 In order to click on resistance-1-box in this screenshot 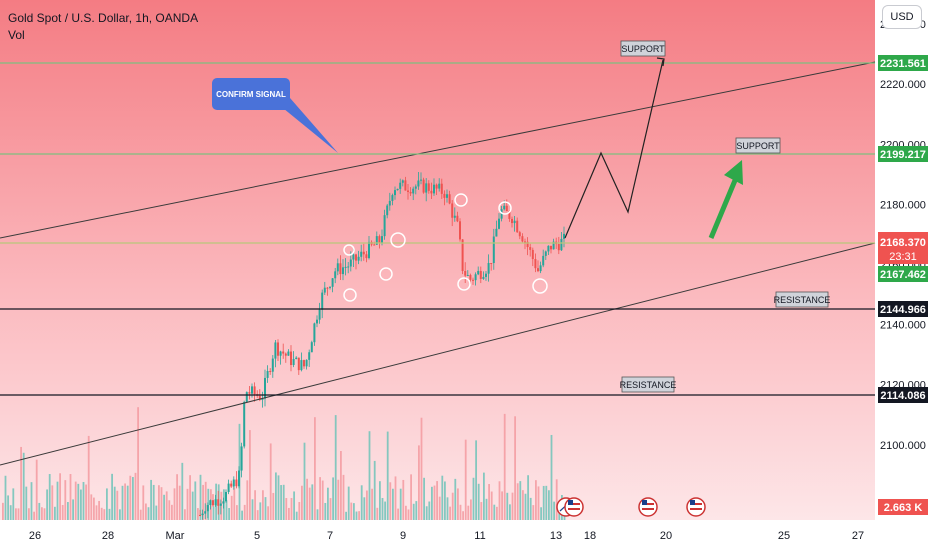, I will do `click(802, 299)`.